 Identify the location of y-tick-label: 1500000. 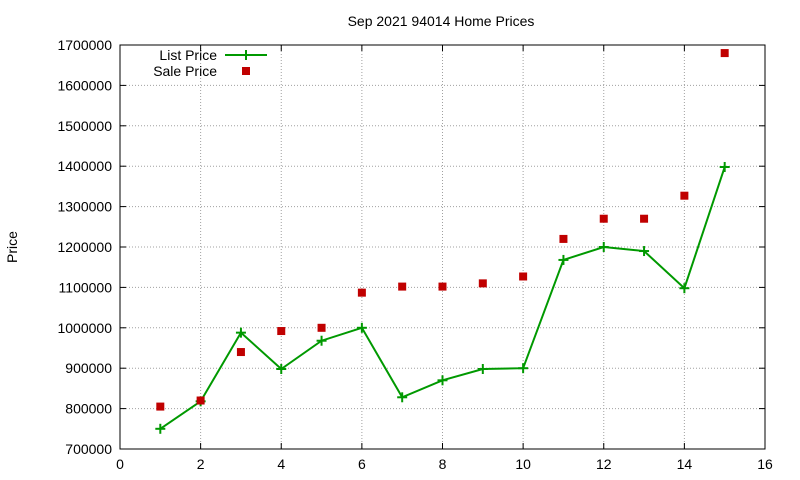
(84, 126).